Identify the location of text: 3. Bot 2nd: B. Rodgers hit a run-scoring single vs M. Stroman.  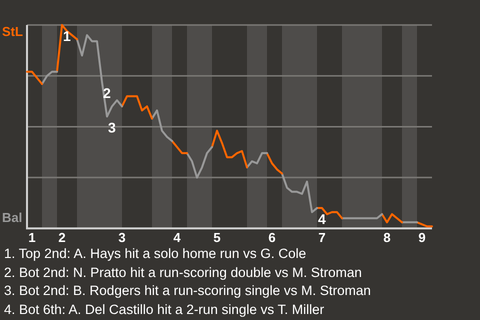
(187, 291).